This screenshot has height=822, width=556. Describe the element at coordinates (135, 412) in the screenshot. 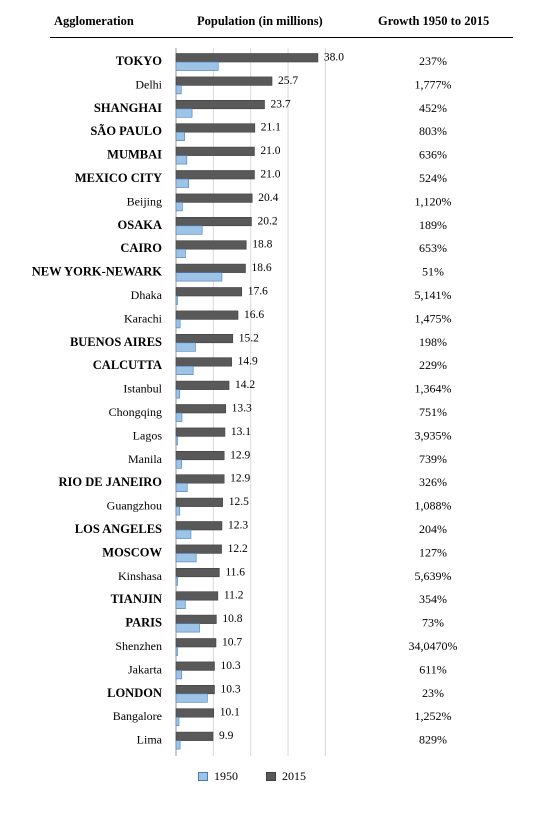

I see `city-label: Chongqing` at that location.